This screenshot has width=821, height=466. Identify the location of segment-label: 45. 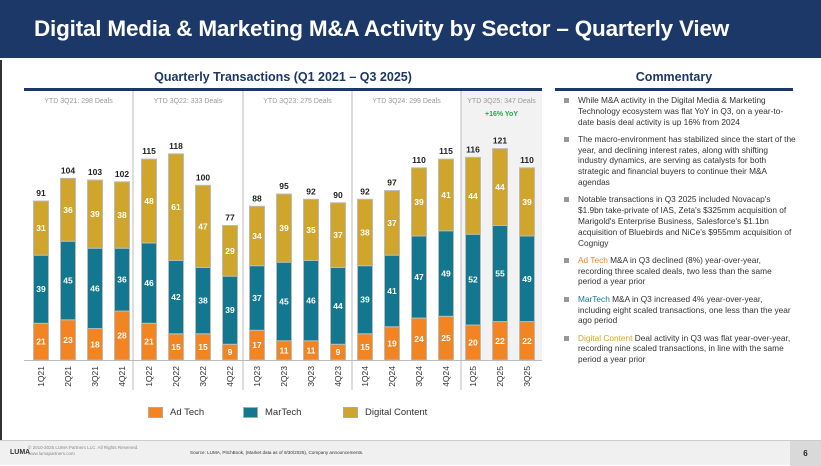
(68, 281).